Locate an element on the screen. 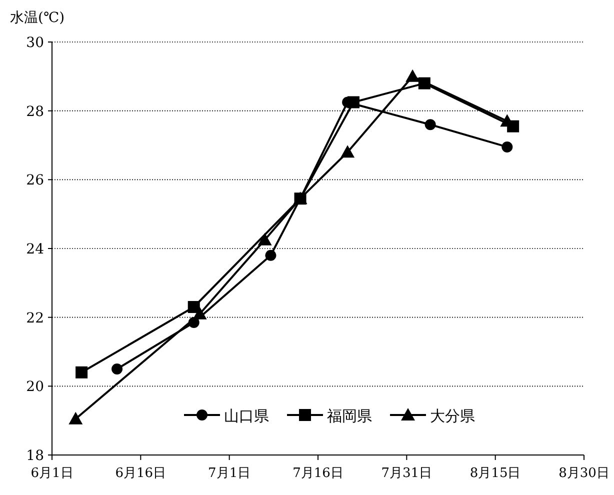 The width and height of the screenshot is (614, 495). legend-大分県: 大分県 is located at coordinates (432, 416).